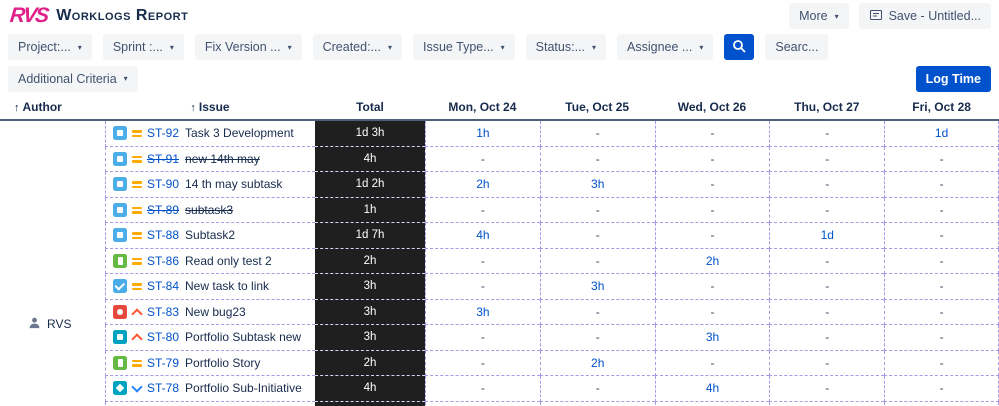  Describe the element at coordinates (73, 78) in the screenshot. I see `additional-criteria-button: Additional Criteria ▾` at that location.